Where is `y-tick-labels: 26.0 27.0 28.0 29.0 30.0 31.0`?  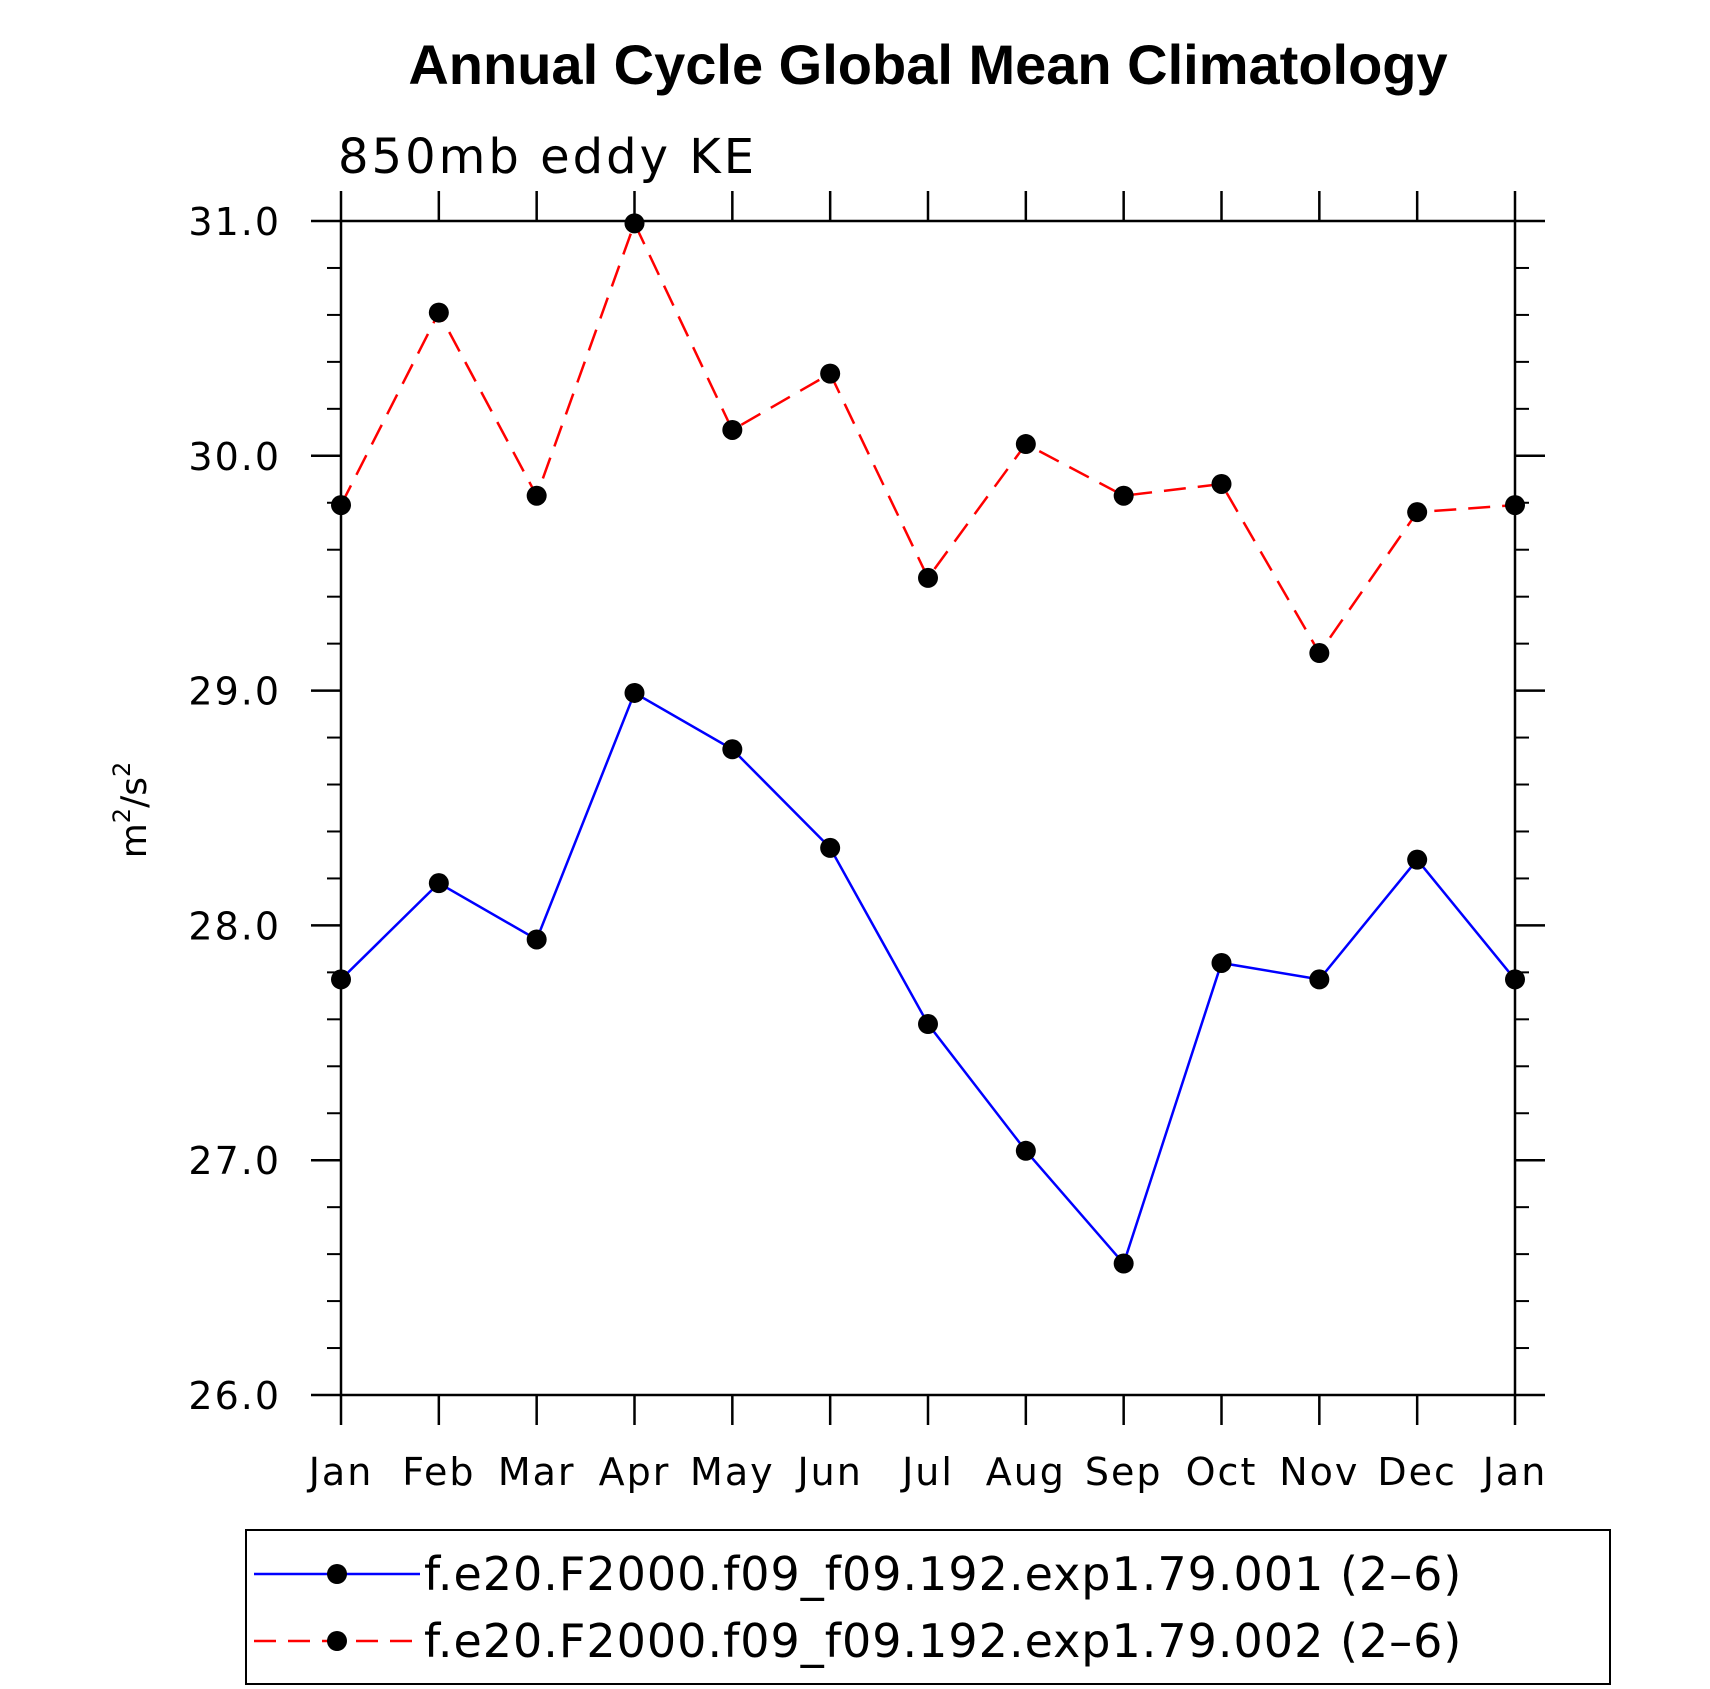
y-tick-labels: 26.0 27.0 28.0 29.0 30.0 31.0 is located at coordinates (234, 809).